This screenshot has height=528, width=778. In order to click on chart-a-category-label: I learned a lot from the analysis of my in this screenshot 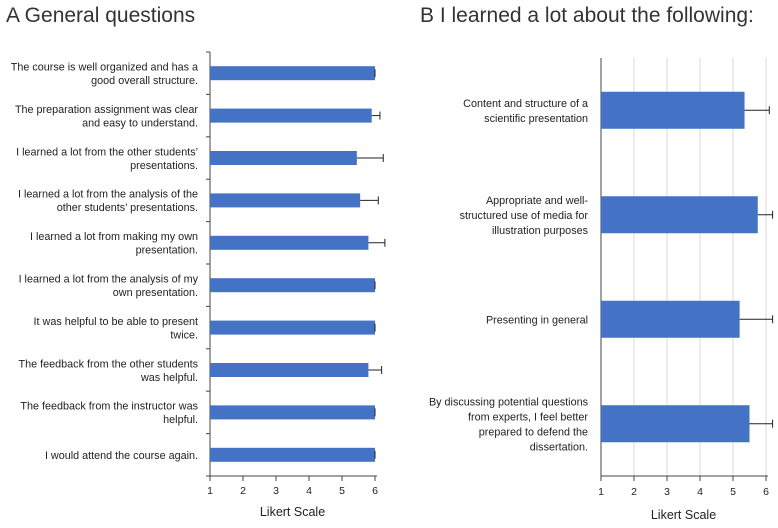, I will do `click(109, 279)`.